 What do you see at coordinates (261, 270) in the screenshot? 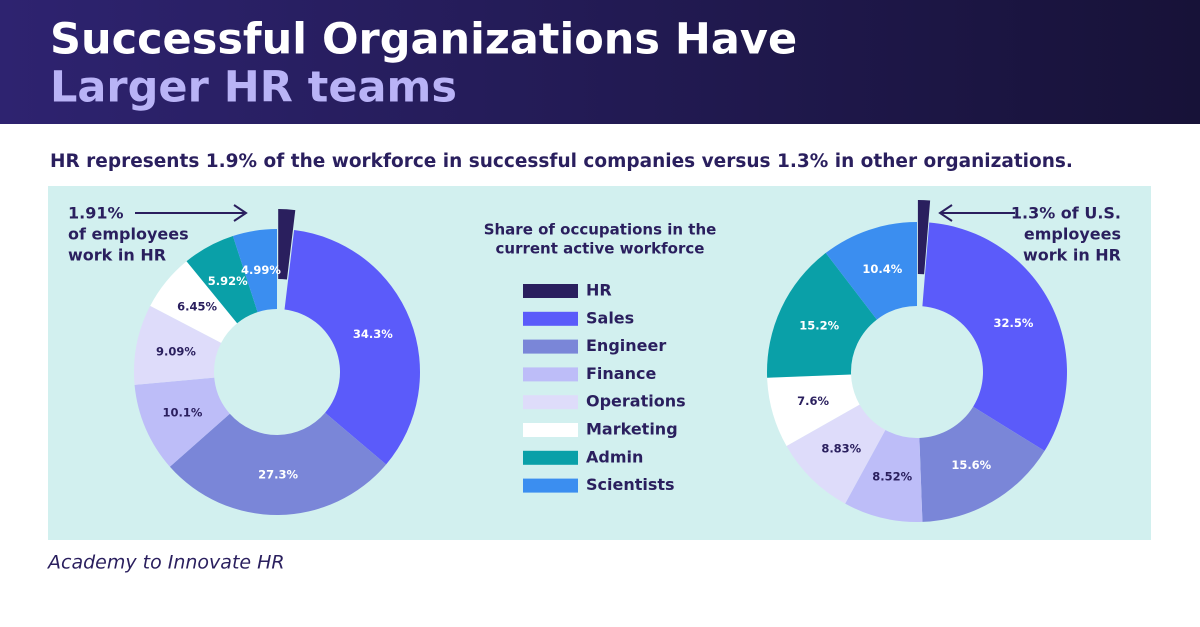
I see `slice-label: 4.99%` at bounding box center [261, 270].